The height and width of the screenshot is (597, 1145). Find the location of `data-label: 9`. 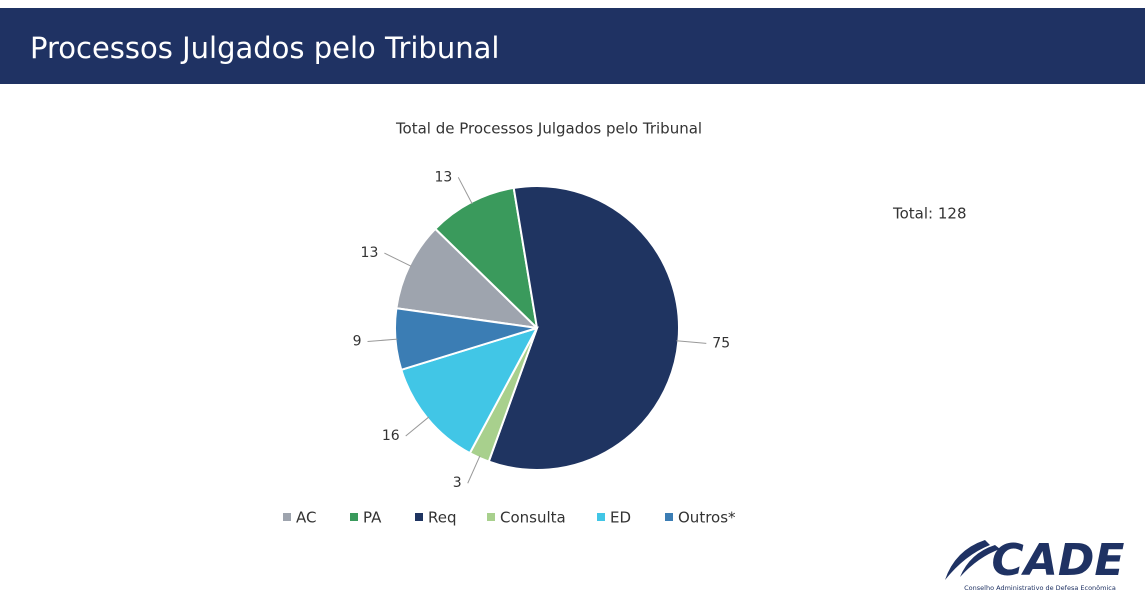

data-label: 9 is located at coordinates (357, 342).